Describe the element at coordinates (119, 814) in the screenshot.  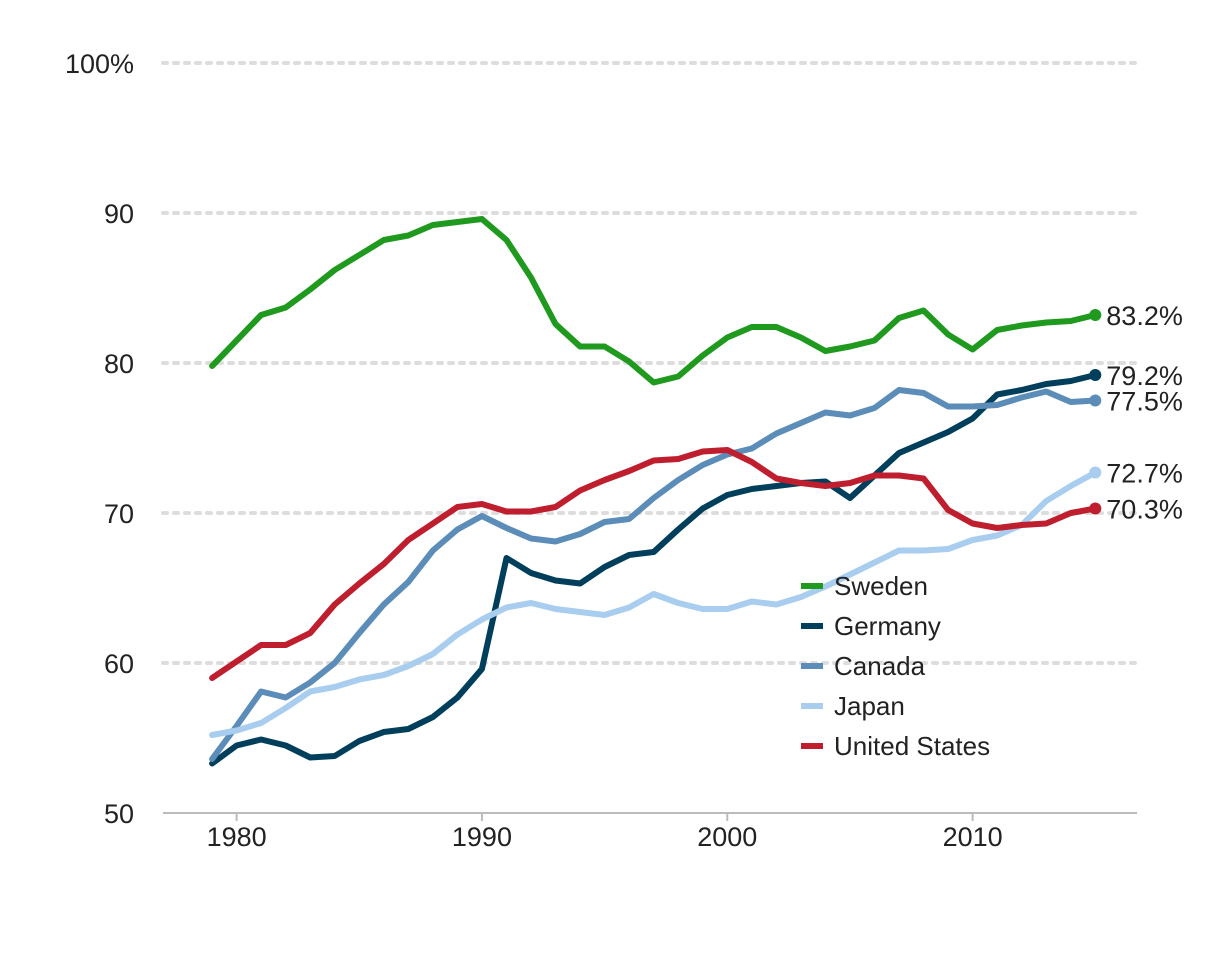
I see `y-tick-label-50: 50` at that location.